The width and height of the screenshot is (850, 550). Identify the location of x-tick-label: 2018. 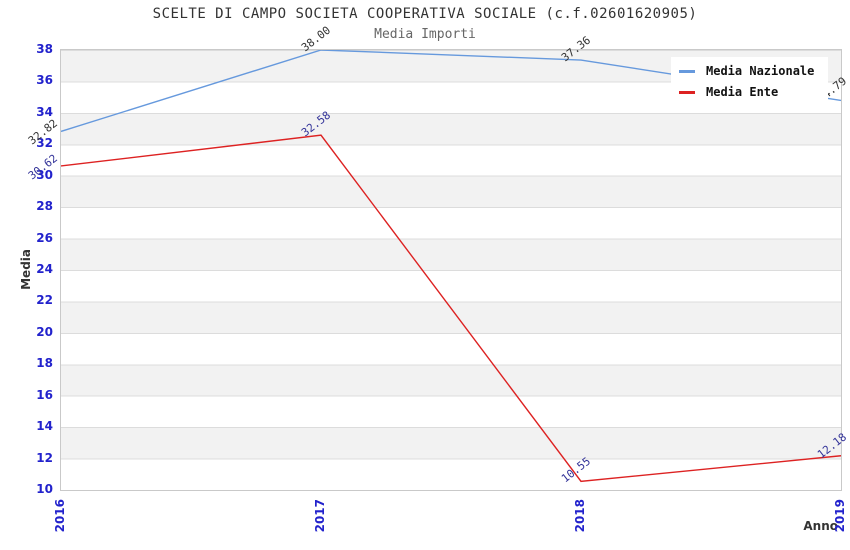
(580, 516).